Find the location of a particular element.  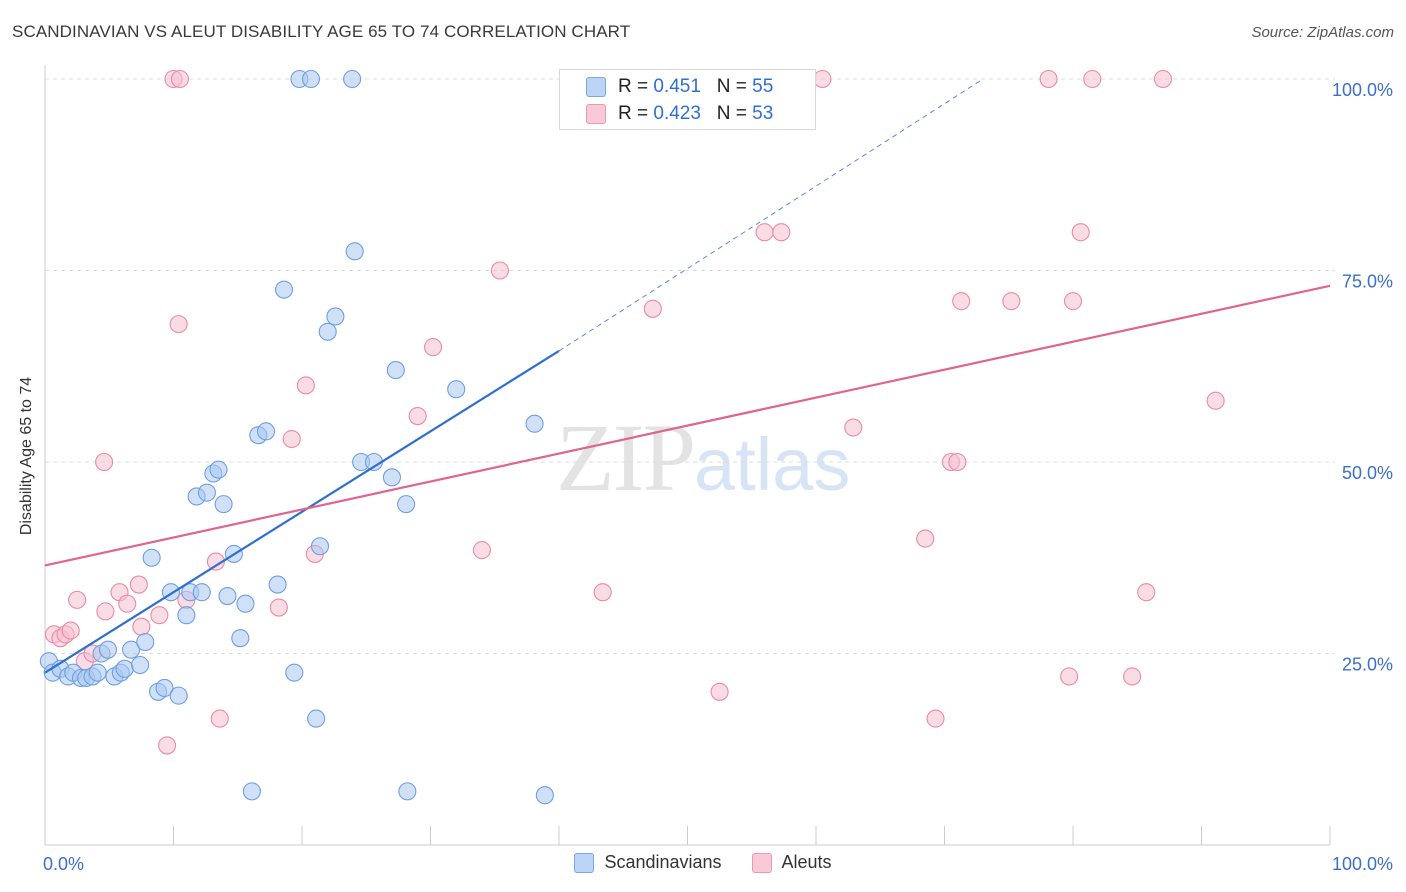

legend-r-text: R = 0.423 N = 53 is located at coordinates (696, 113).